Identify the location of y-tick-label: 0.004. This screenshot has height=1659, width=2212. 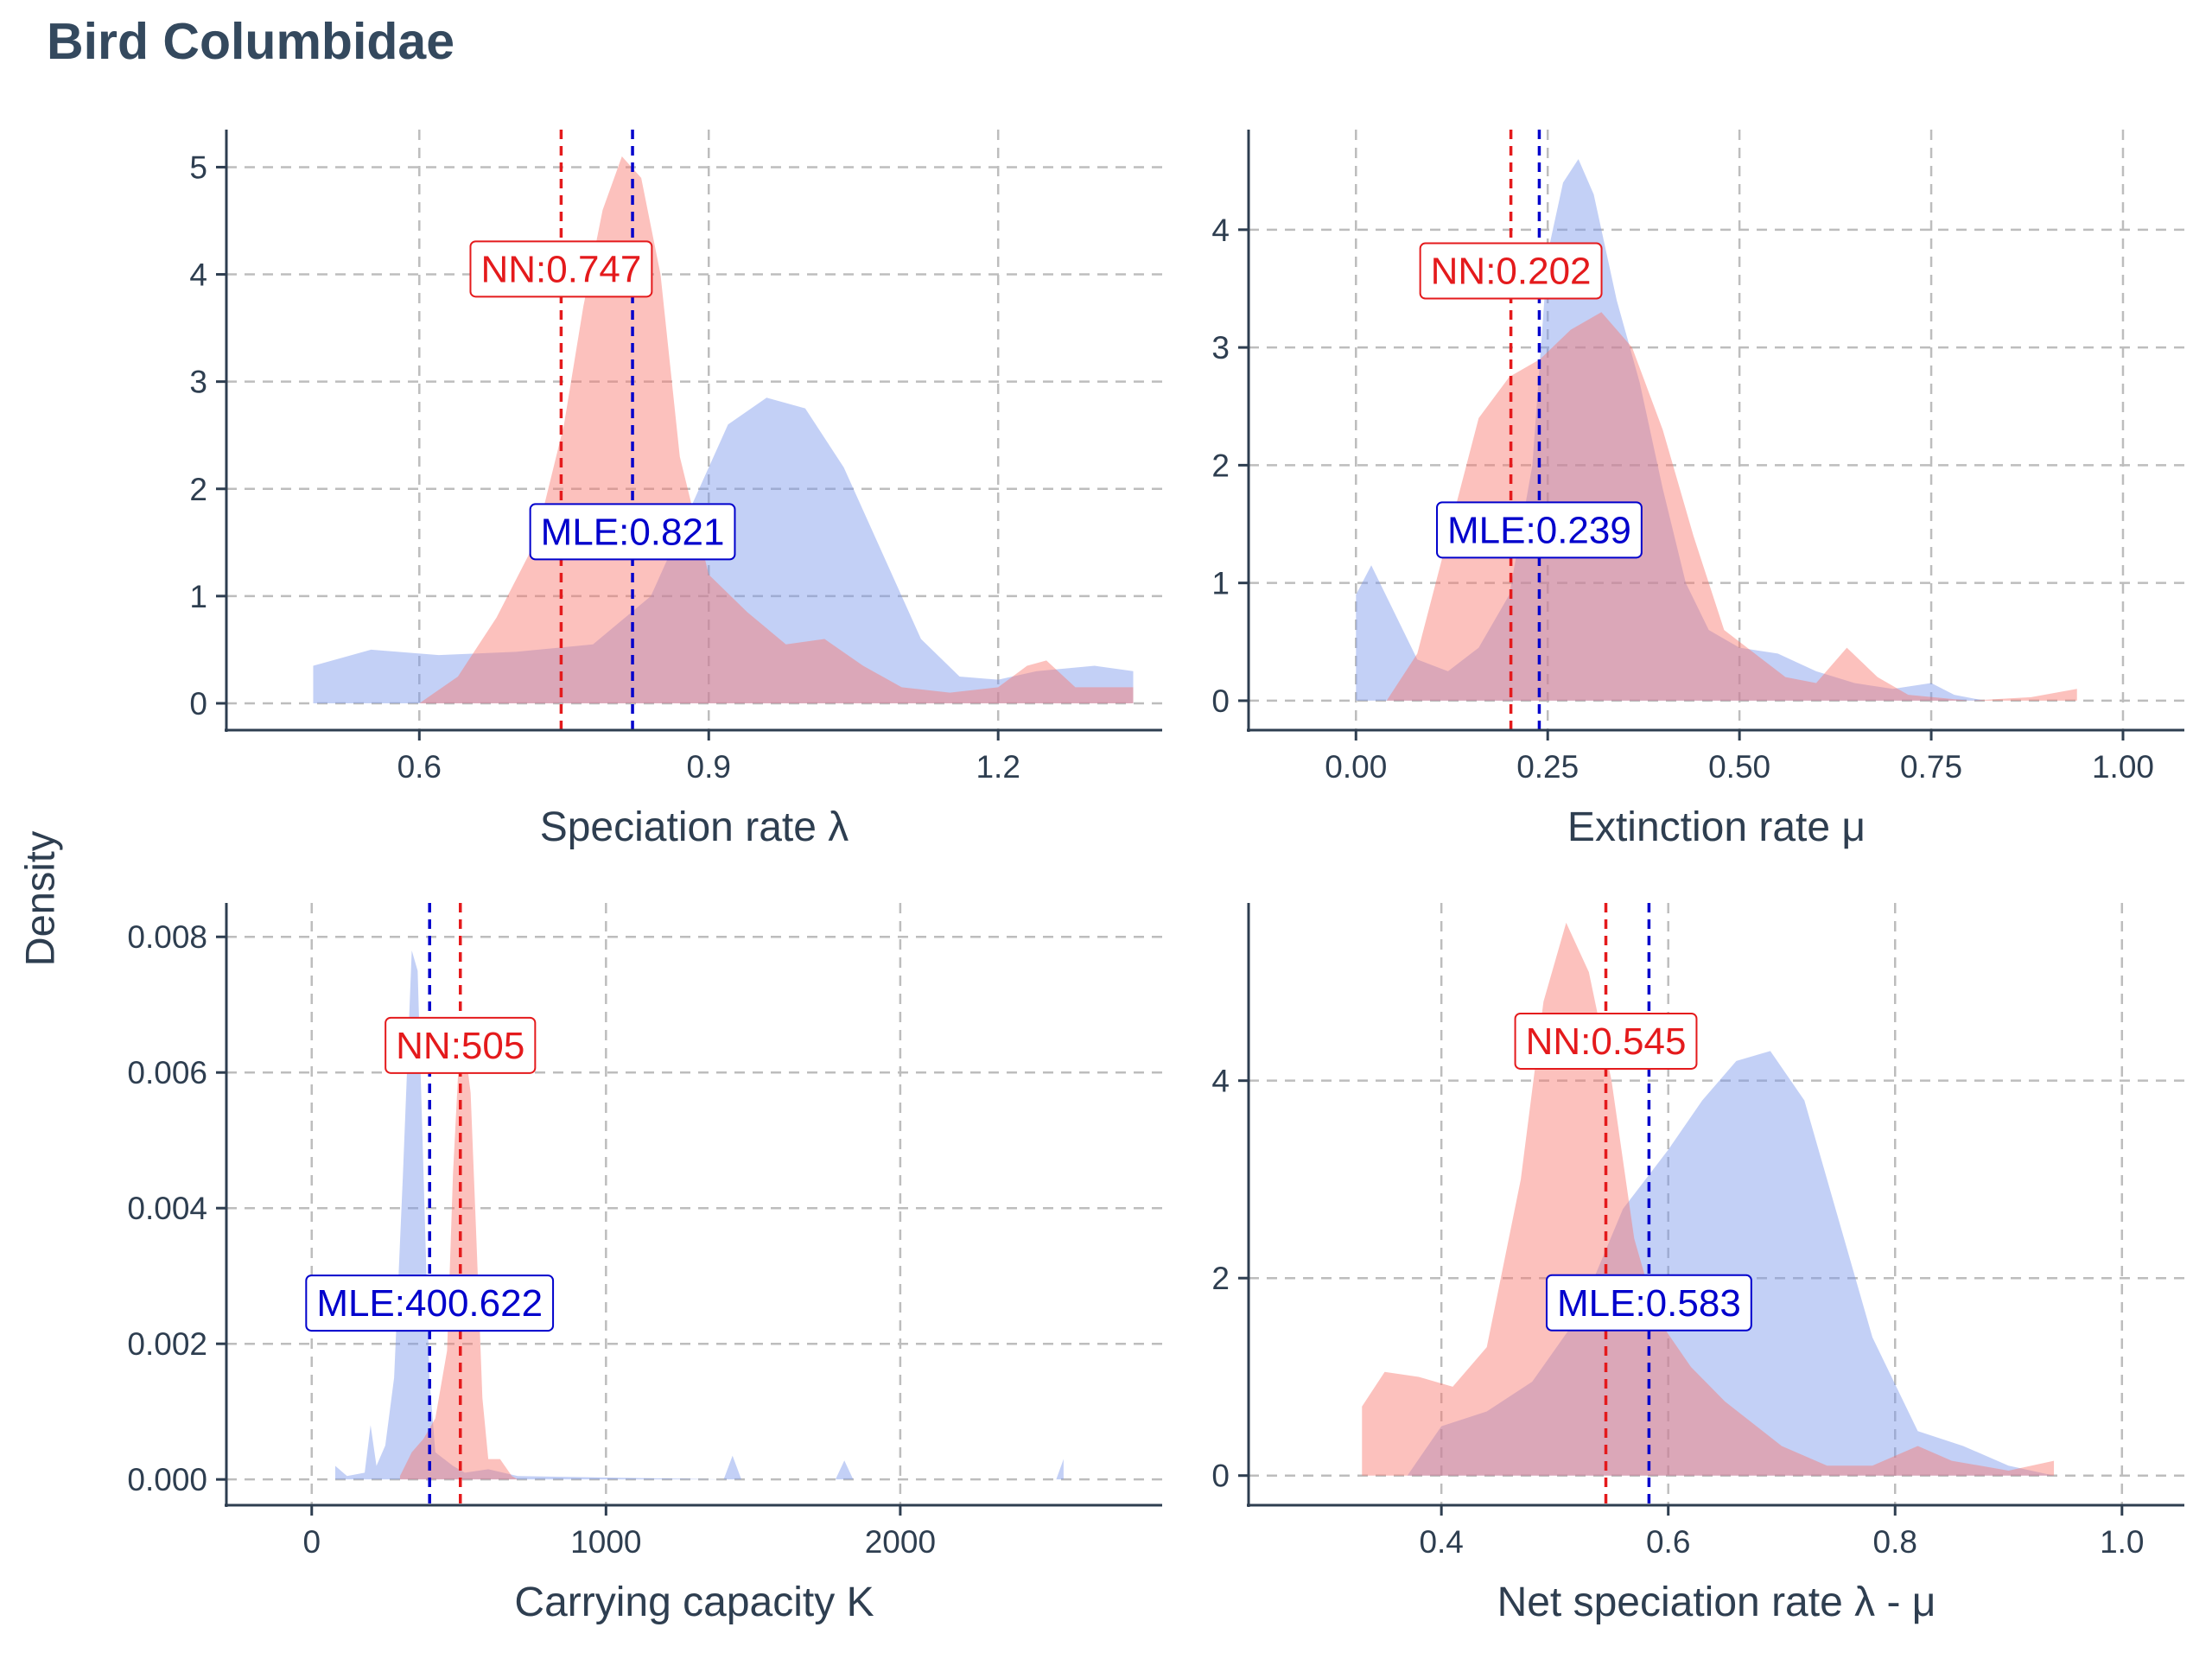
(167, 1208).